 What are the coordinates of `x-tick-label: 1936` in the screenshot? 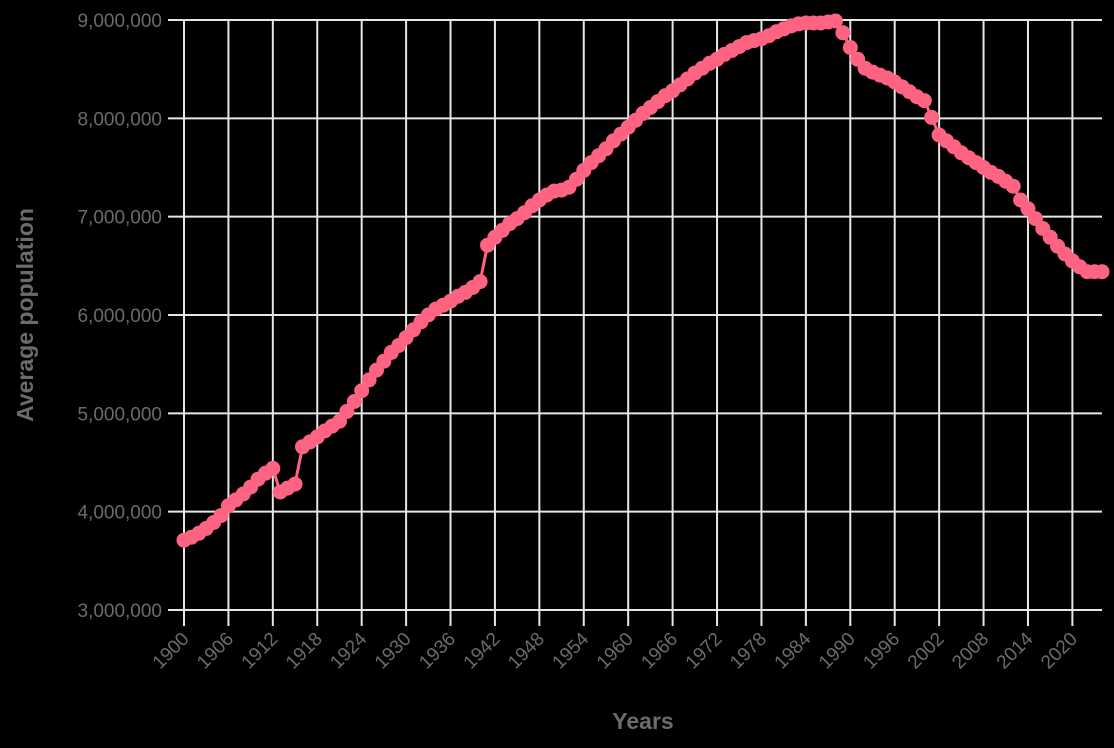 It's located at (437, 651).